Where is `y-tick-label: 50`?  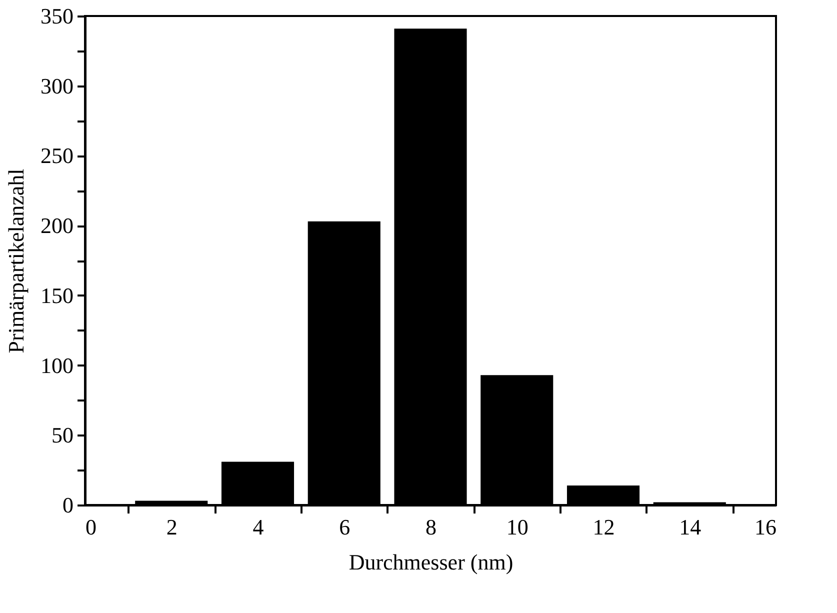 y-tick-label: 50 is located at coordinates (63, 435).